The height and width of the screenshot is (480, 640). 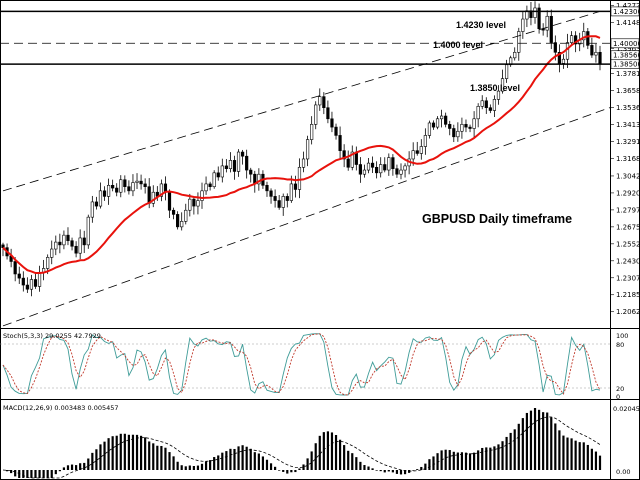 What do you see at coordinates (301, 447) in the screenshot?
I see `macd-signal-line` at bounding box center [301, 447].